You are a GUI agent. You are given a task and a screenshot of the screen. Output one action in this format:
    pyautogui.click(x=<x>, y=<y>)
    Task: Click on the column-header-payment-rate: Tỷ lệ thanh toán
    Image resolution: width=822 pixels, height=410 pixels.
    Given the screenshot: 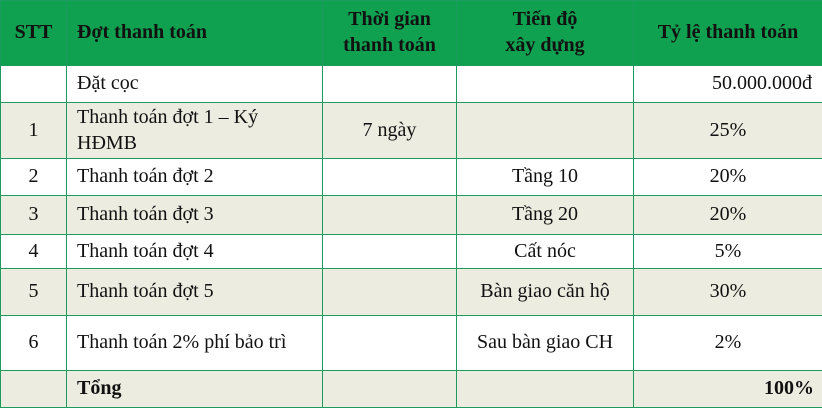 What is the action you would take?
    pyautogui.click(x=727, y=33)
    